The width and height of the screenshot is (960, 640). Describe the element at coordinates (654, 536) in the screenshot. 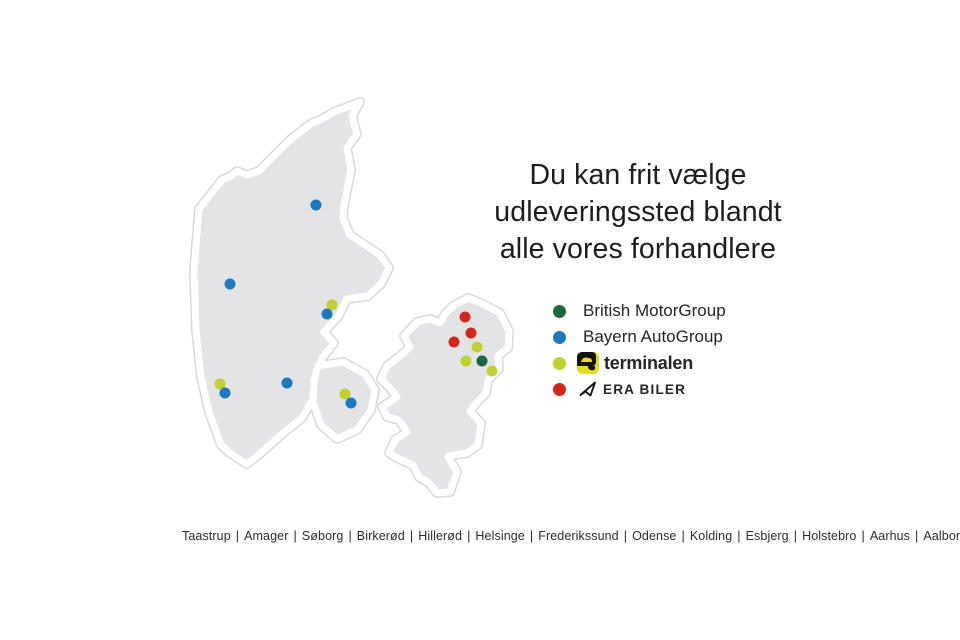

I see `city-item: Odense` at that location.